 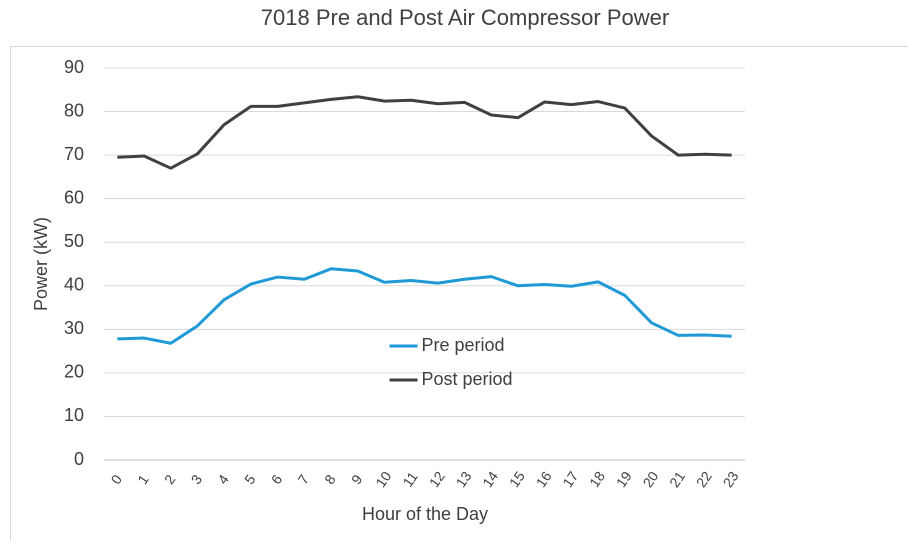 I want to click on x-tick-label: 14, so click(x=490, y=479).